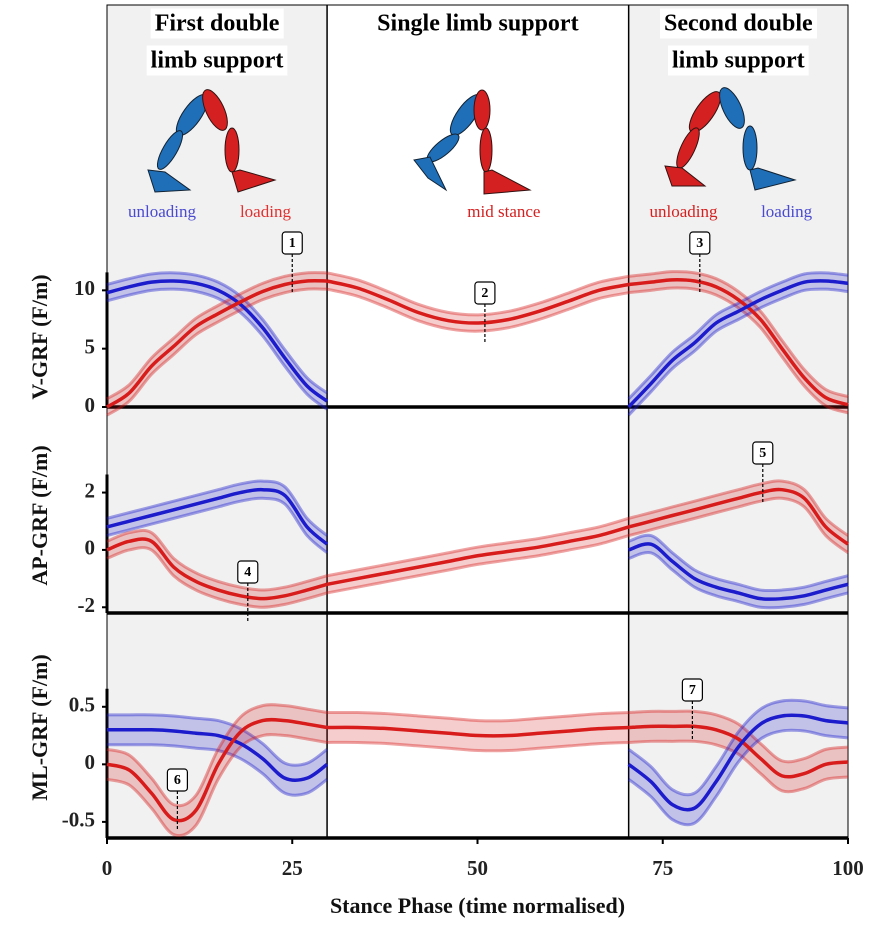 The width and height of the screenshot is (872, 926). What do you see at coordinates (39, 336) in the screenshot?
I see `y-axis-label: V-GRF (F/m)` at bounding box center [39, 336].